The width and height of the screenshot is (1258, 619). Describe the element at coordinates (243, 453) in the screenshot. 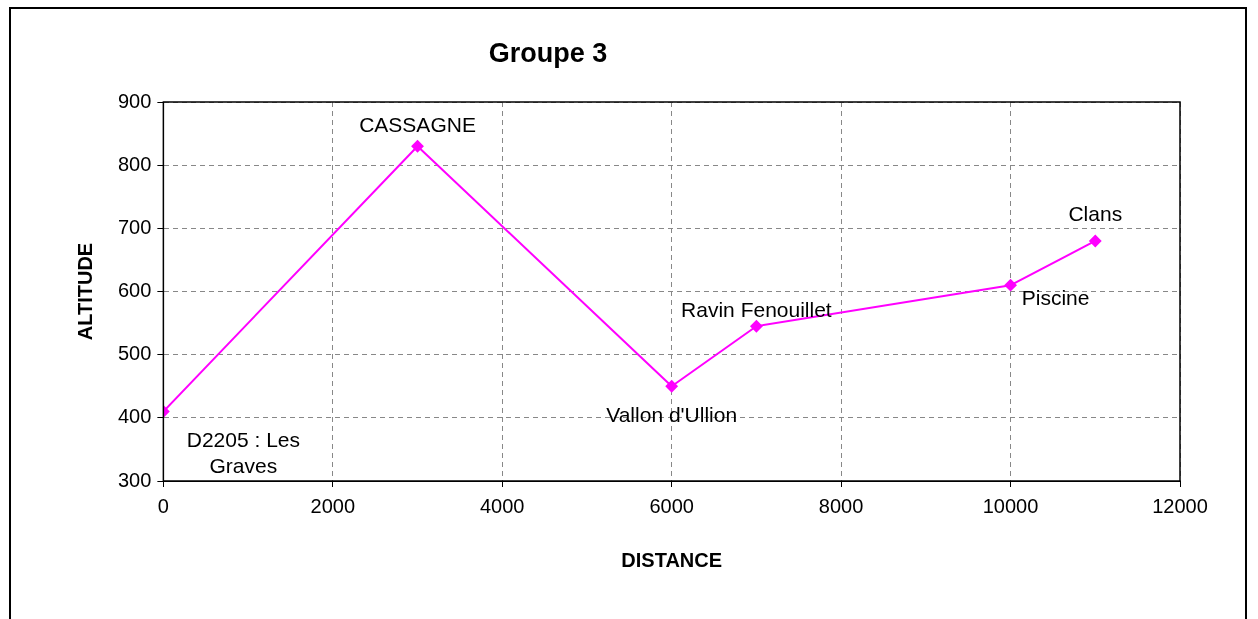

I see `annotation: D2205 : Les Graves` at that location.